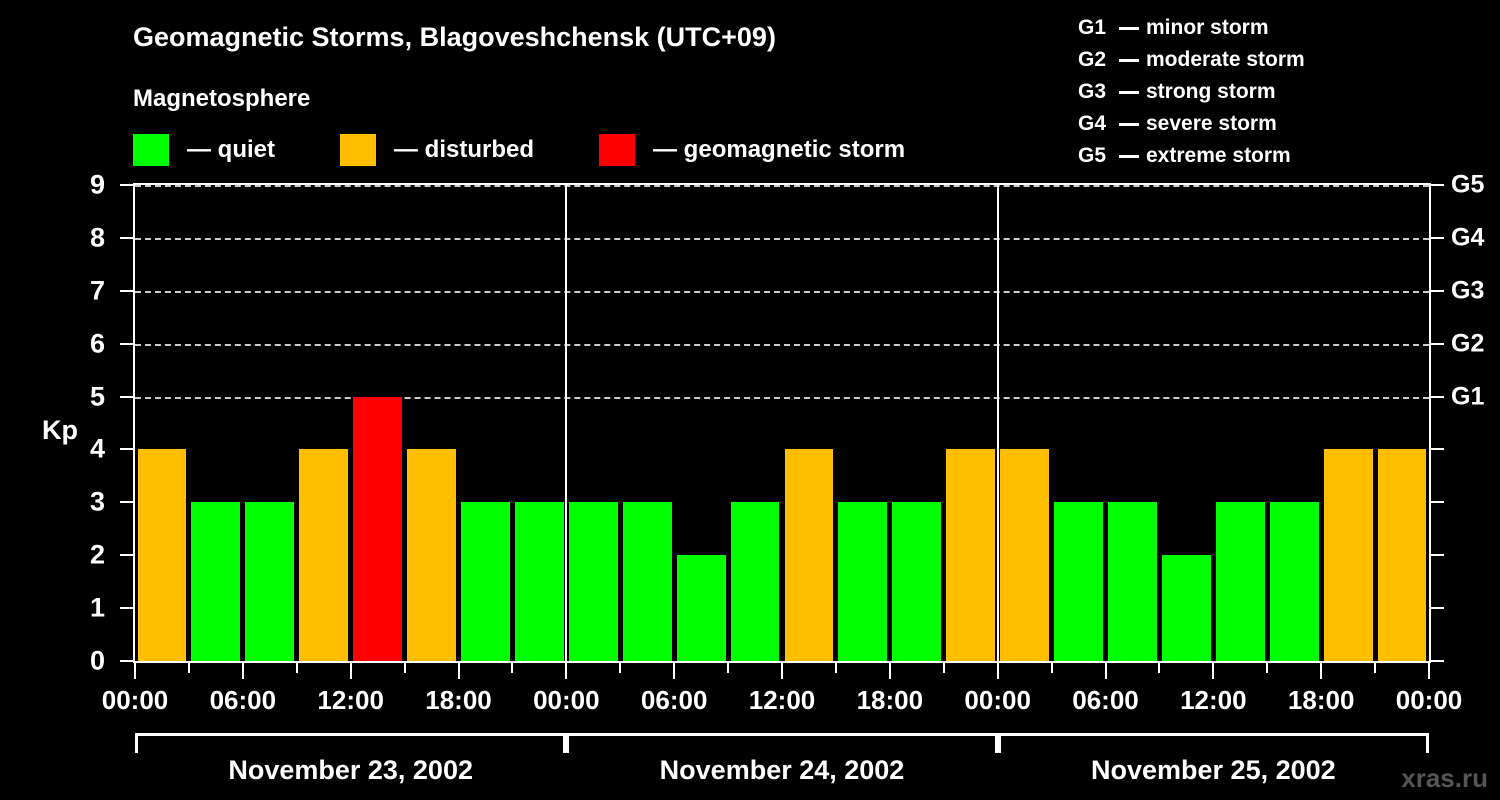  Describe the element at coordinates (1191, 92) in the screenshot. I see `g-scale-row-g3: G3 strong storm` at that location.